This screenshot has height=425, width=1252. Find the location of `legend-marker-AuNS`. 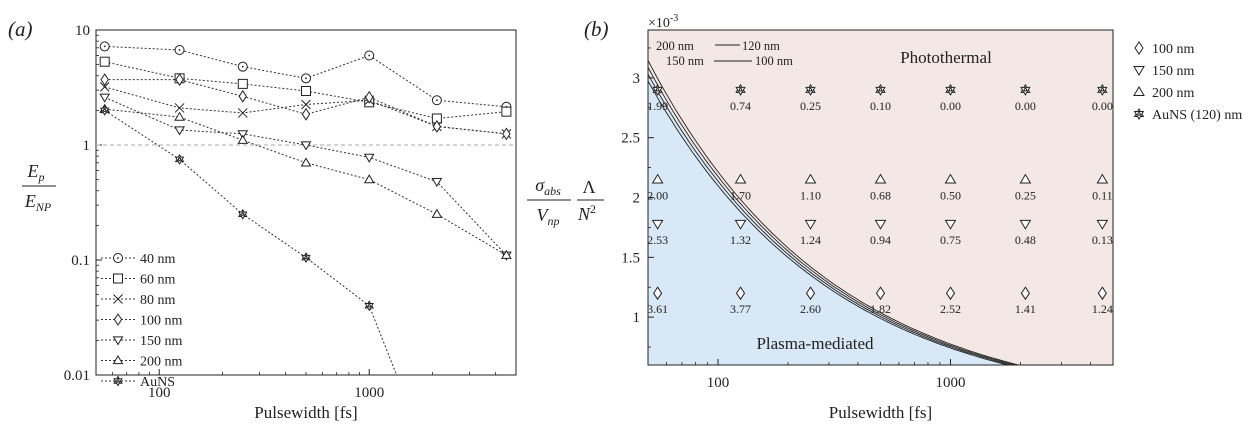

legend-marker-AuNS is located at coordinates (118, 381).